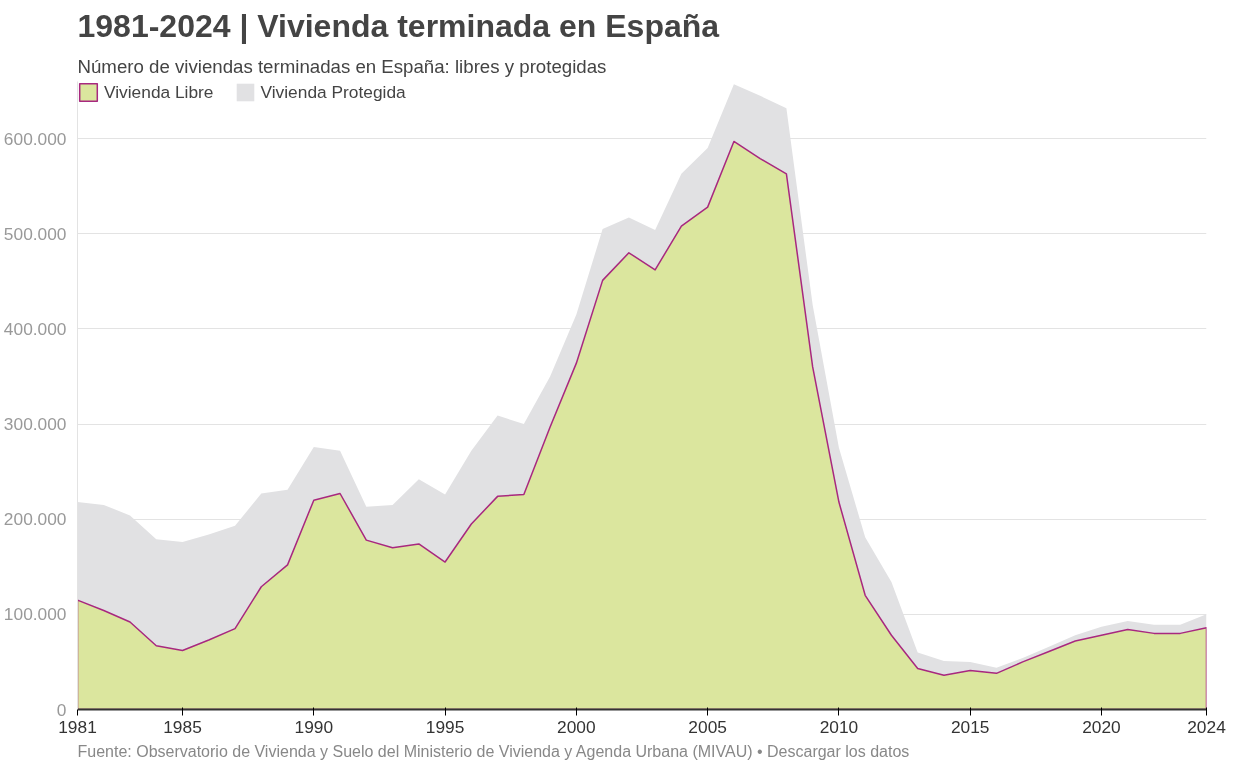  I want to click on x-tick-label: 2010, so click(839, 726).